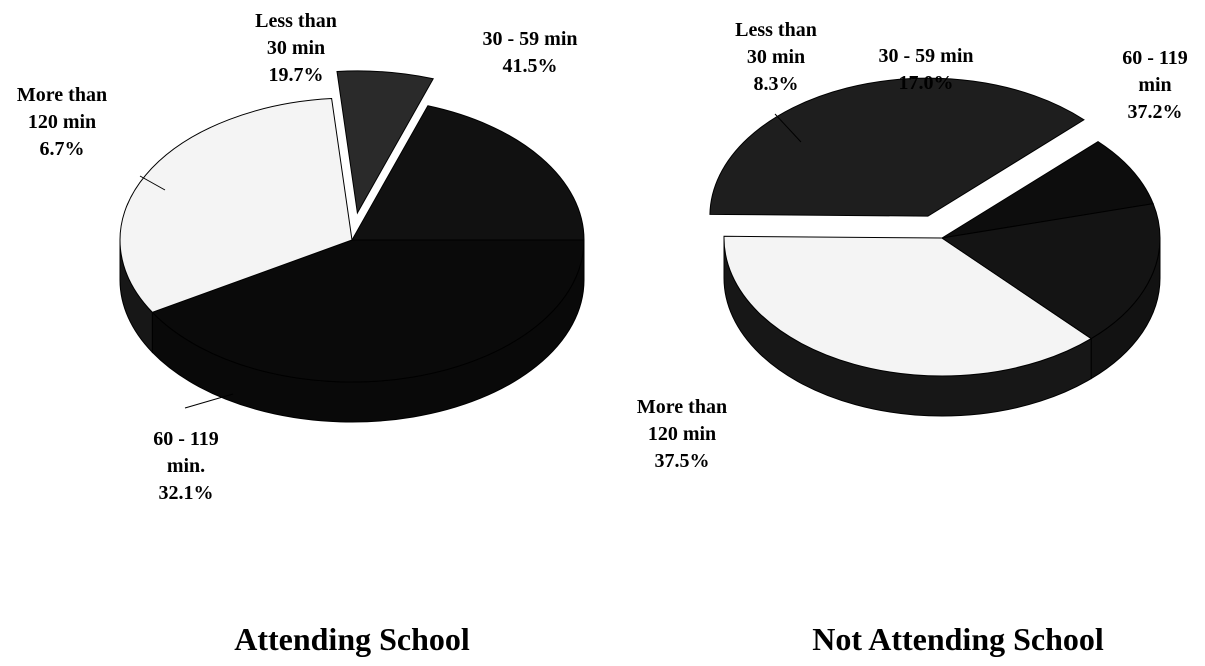 This screenshot has width=1205, height=666. I want to click on slice-label-30-59-min: 30 - 59 min 41.5%, so click(530, 52).